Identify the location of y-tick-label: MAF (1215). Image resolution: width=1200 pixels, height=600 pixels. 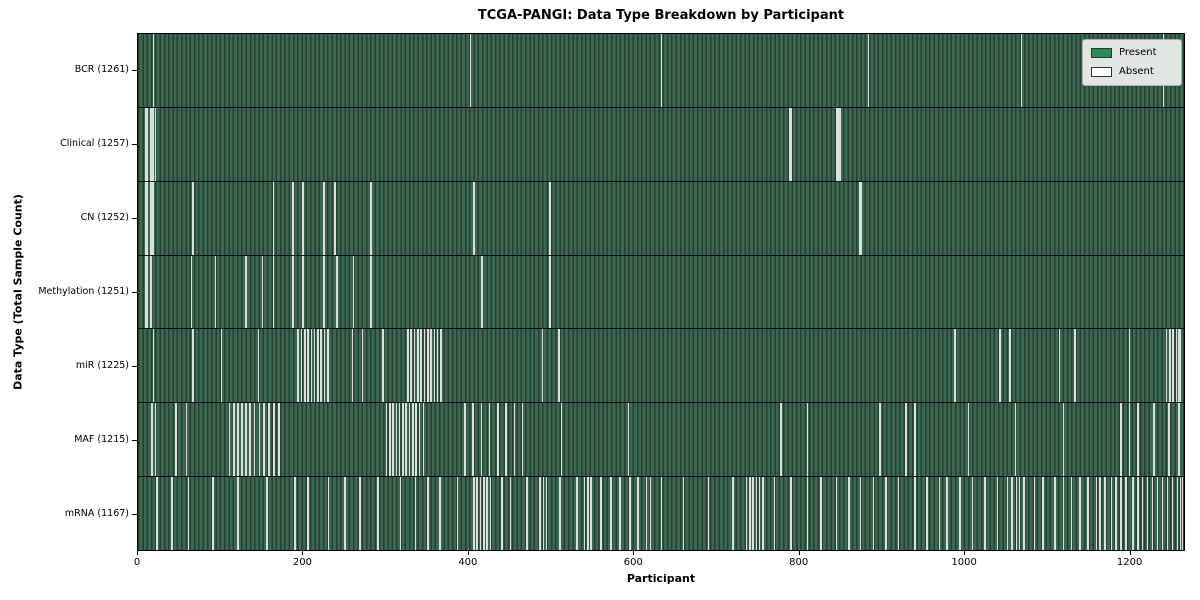
(101, 439).